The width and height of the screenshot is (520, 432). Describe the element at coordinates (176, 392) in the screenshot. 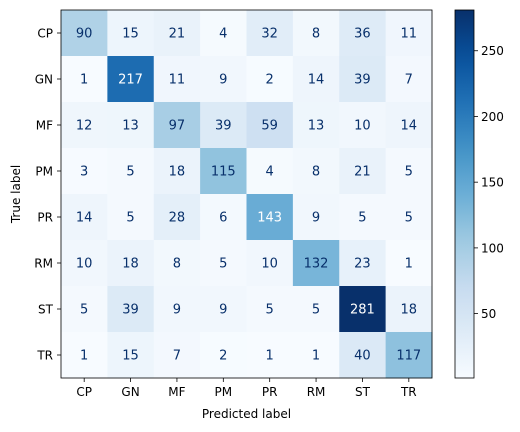

I see `x-tick-label: MF` at that location.